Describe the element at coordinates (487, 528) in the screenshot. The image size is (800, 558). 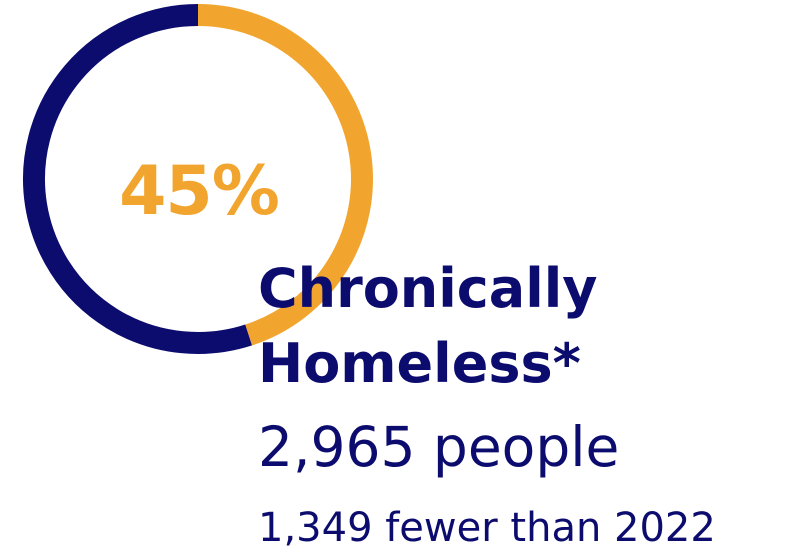
I see `change-from-2022: 1,349 fewer than 2022` at that location.